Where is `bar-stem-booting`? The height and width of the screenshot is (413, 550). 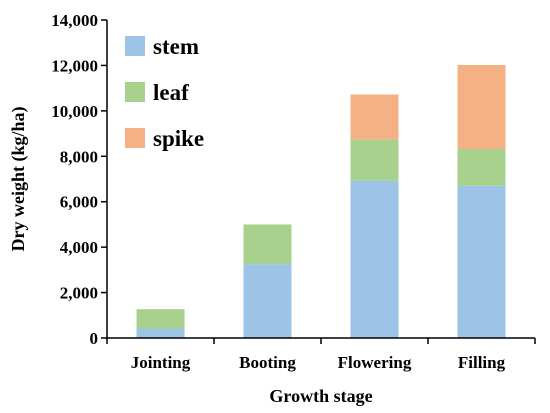 bar-stem-booting is located at coordinates (267, 301).